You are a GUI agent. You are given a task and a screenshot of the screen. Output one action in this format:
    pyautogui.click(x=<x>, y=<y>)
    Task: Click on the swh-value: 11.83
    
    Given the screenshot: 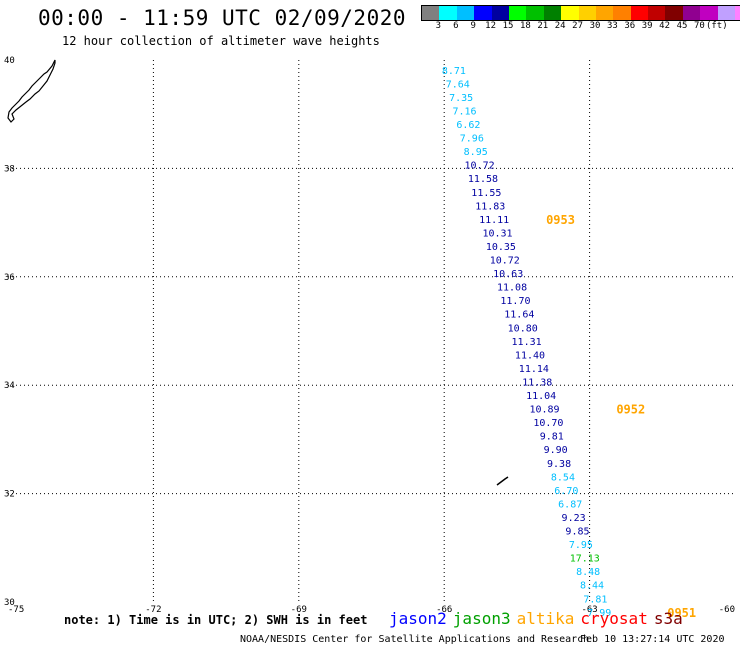 What is the action you would take?
    pyautogui.click(x=490, y=206)
    